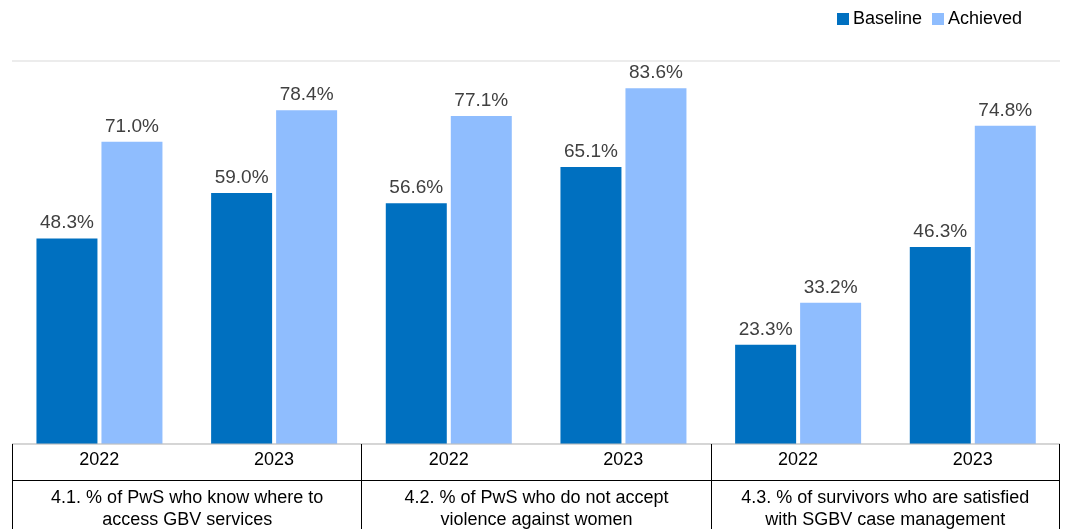 The width and height of the screenshot is (1072, 529). What do you see at coordinates (984, 18) in the screenshot?
I see `legend-label: Achieved` at bounding box center [984, 18].